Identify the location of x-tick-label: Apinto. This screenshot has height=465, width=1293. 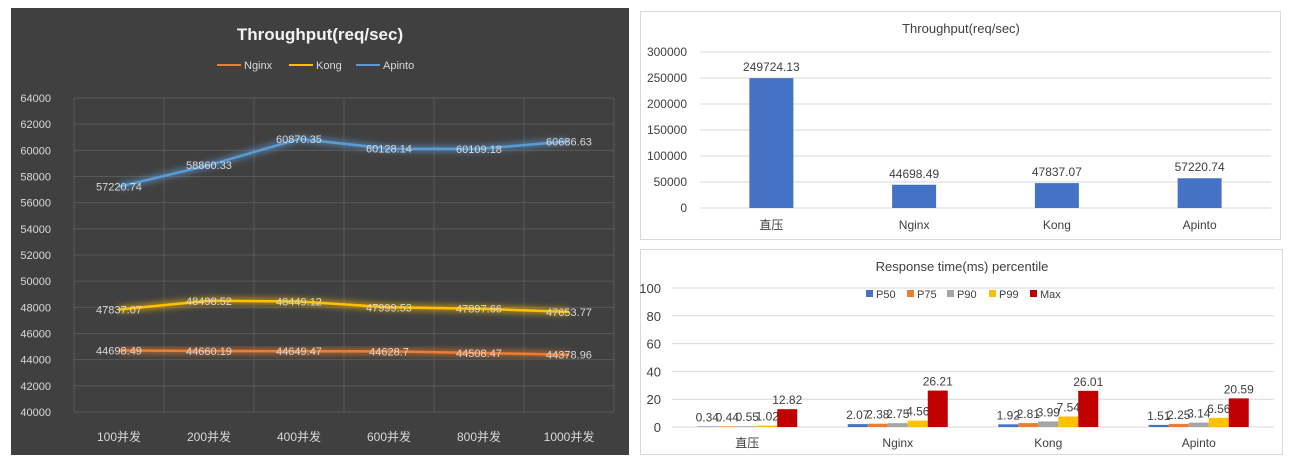
(1199, 443).